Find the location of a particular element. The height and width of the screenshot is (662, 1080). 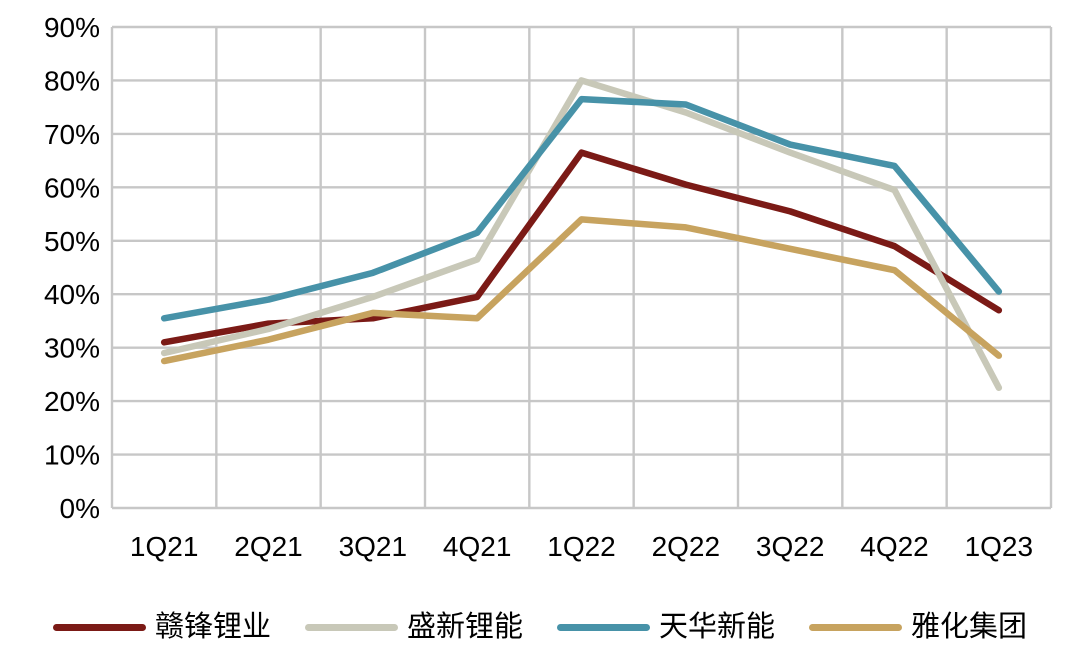

y-tick-label: 80% is located at coordinates (72, 80).